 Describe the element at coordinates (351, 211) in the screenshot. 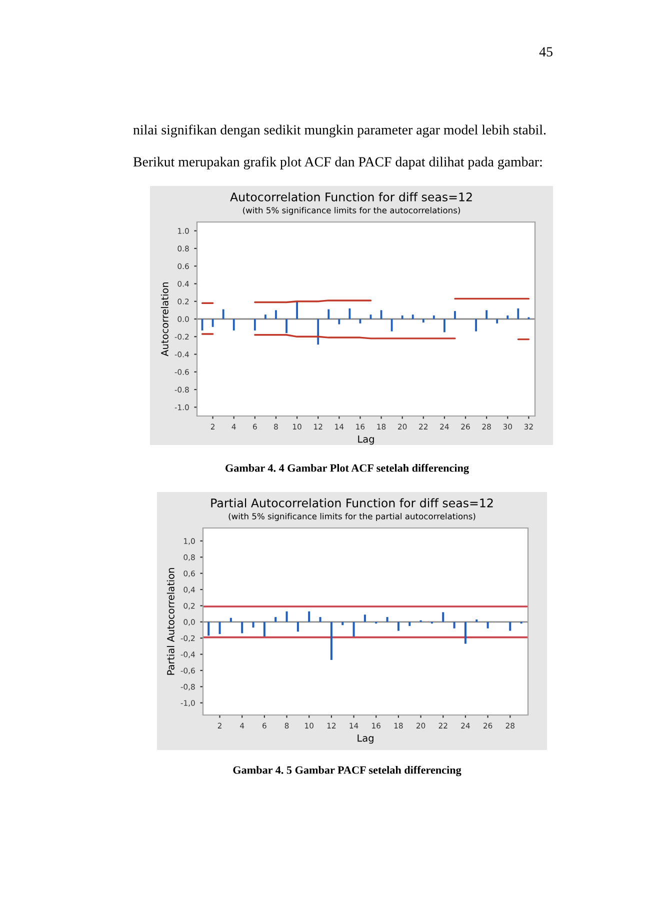

I see `chart-subtitle: (with 5% significance limits for the autocorrelations)` at that location.